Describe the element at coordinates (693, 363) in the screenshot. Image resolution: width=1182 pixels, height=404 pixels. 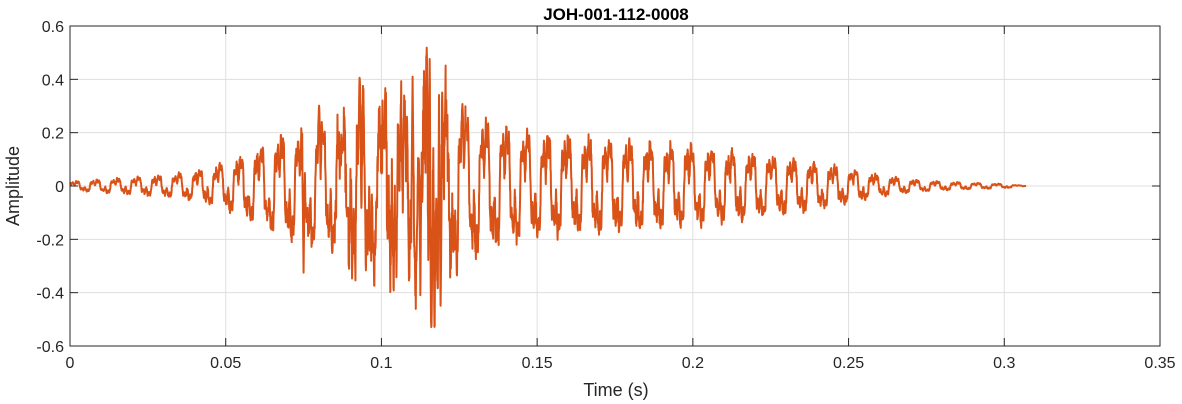
I see `x-tick-label: 0.2` at that location.